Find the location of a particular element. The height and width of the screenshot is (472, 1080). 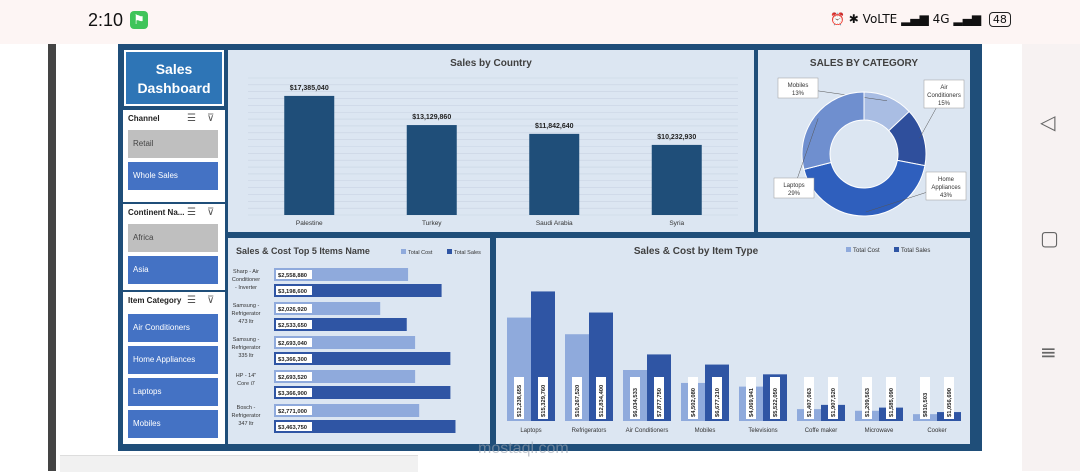

slicer-header: Item Category is located at coordinates (155, 300).